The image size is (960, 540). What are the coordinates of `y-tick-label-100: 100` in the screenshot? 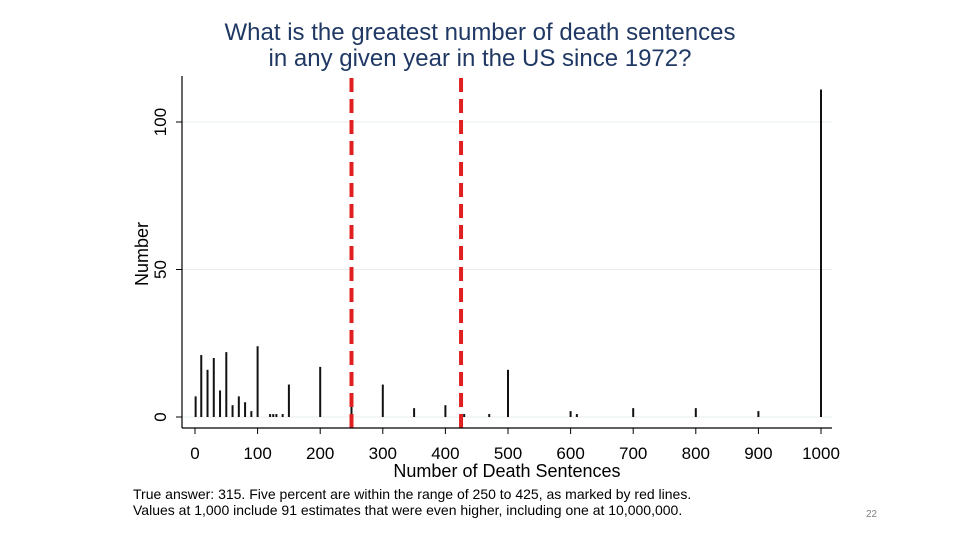 It's located at (160, 122).